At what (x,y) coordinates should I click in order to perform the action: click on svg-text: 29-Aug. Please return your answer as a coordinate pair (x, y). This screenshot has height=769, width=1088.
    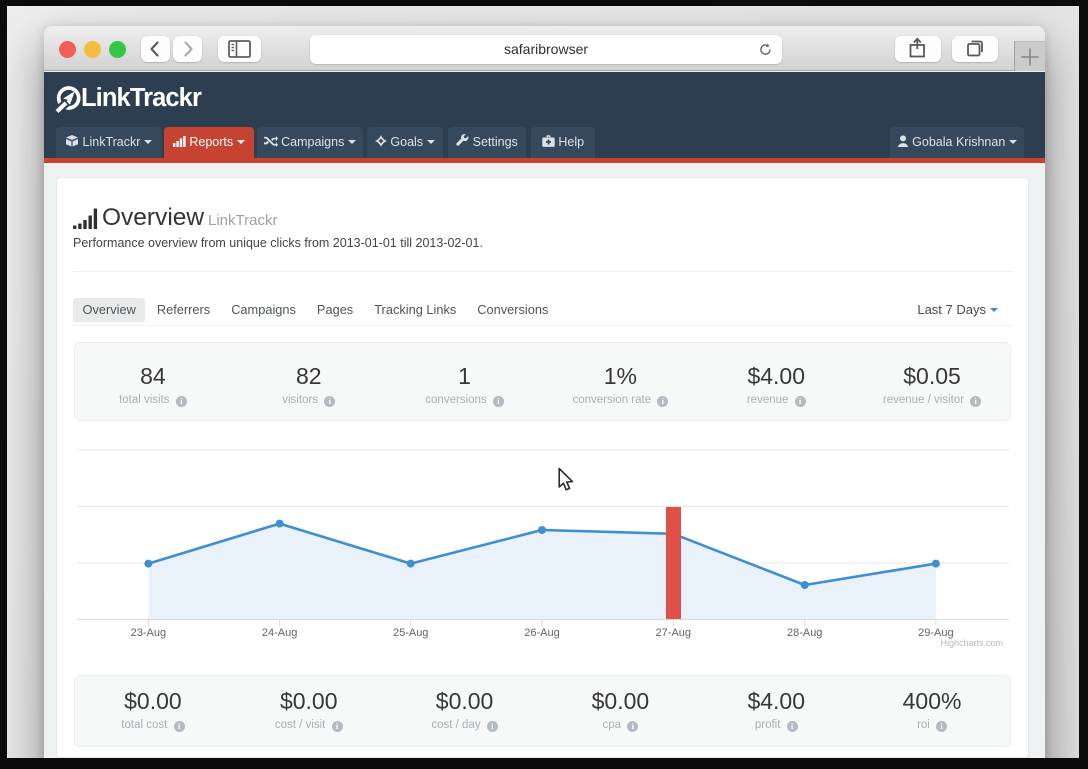
    Looking at the image, I should click on (935, 633).